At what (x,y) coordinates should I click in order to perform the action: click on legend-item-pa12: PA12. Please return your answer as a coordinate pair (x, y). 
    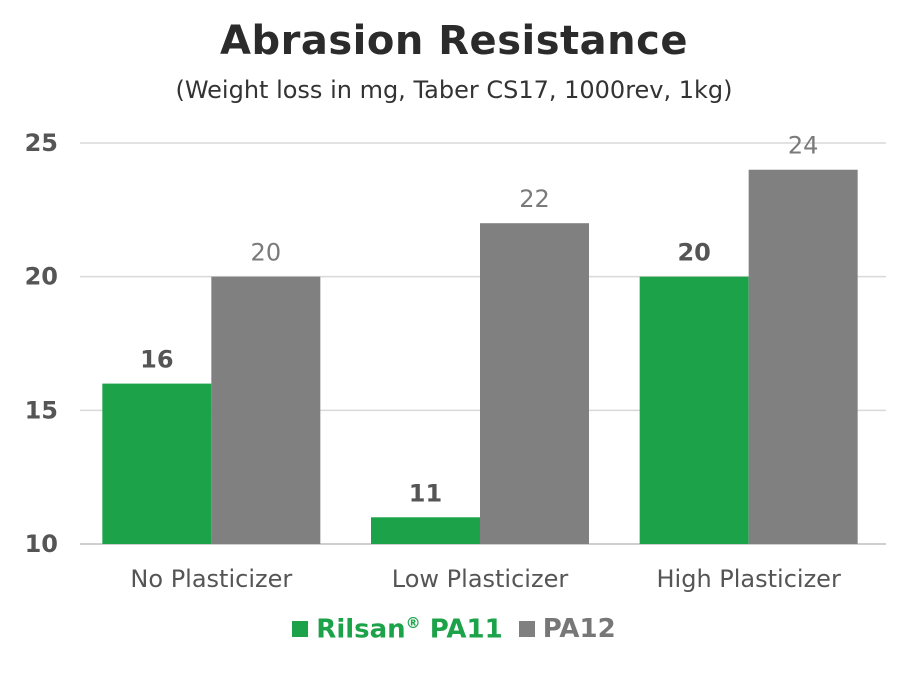
    Looking at the image, I should click on (567, 629).